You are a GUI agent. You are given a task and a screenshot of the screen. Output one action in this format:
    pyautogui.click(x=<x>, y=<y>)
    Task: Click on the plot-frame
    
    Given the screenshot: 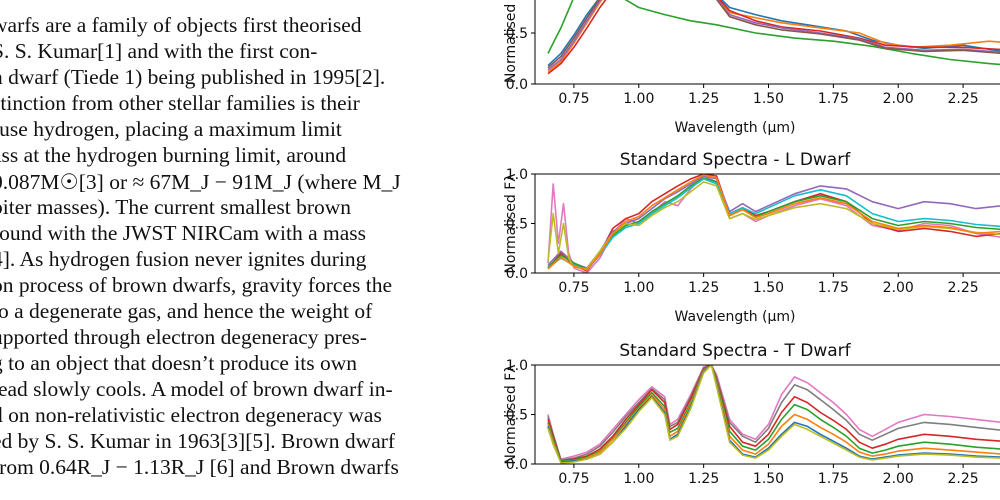 What is the action you would take?
    pyautogui.click(x=767, y=42)
    